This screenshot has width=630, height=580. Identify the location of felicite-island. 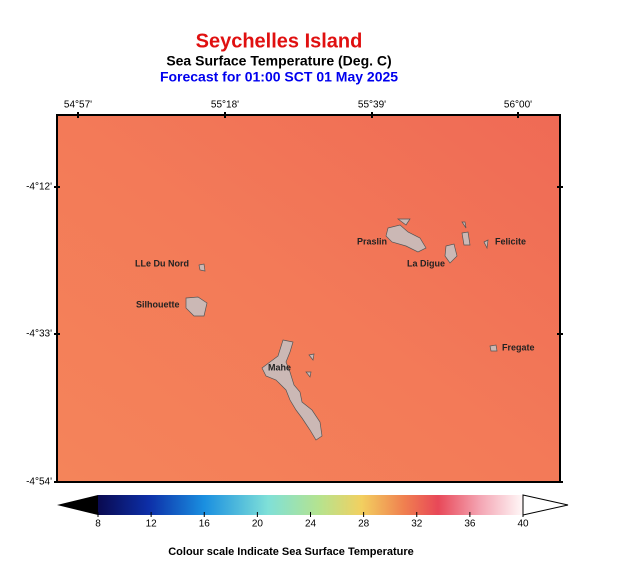
(486, 244).